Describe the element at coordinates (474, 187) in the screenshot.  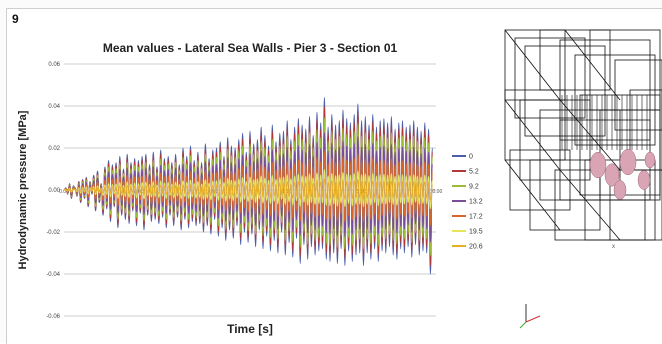
I see `legend-label: 9.2` at that location.